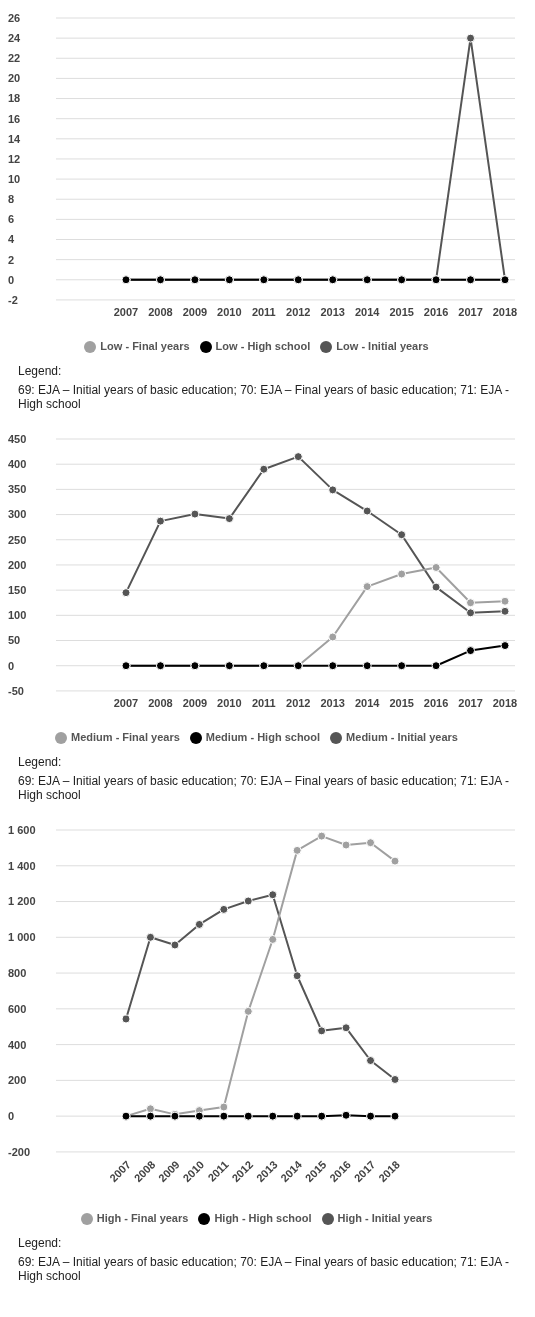 The width and height of the screenshot is (535, 1317). I want to click on y-tick-label: 1 600, so click(22, 829).